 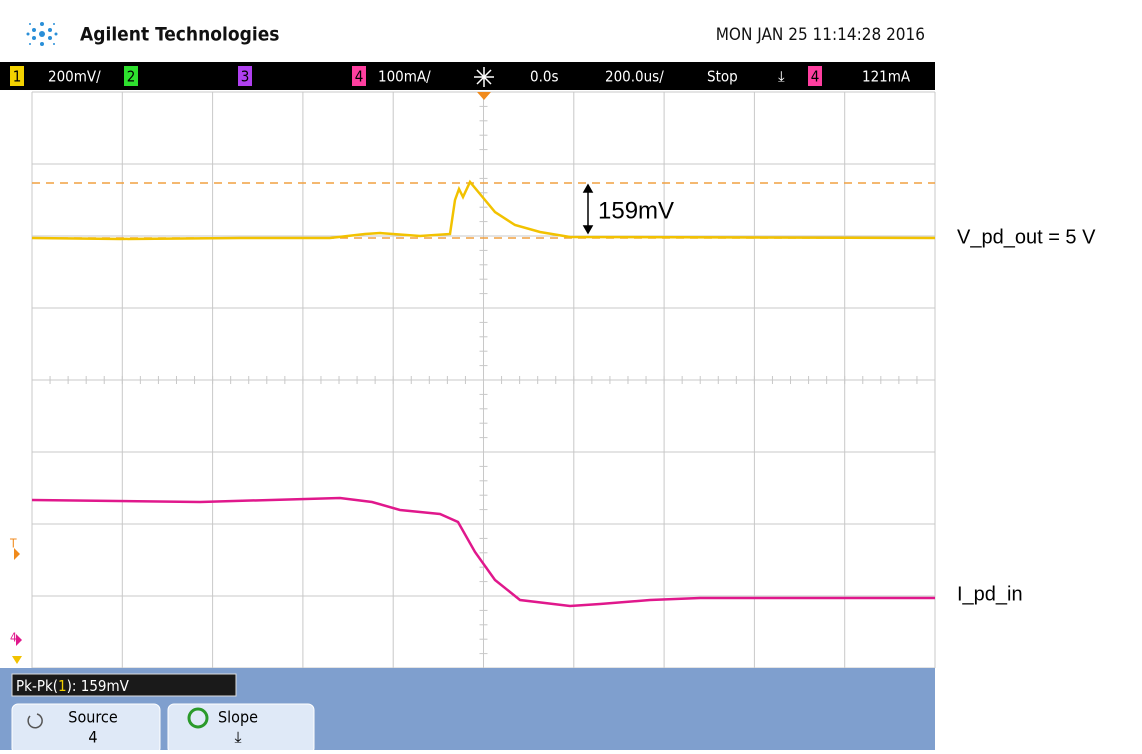 I want to click on ch3: 3, so click(x=245, y=77).